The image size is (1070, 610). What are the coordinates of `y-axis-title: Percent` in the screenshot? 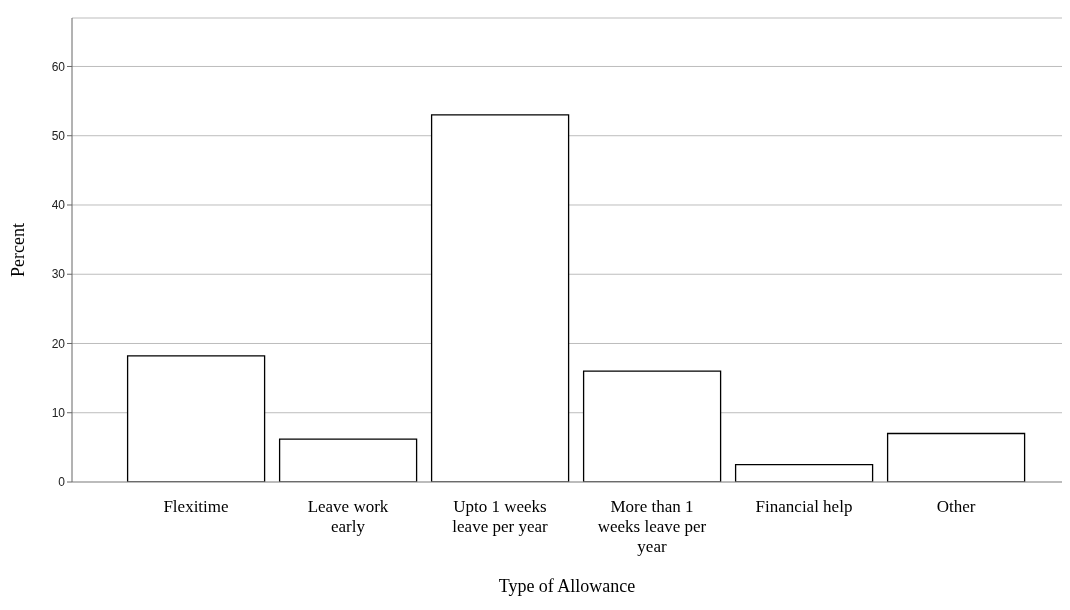 It's located at (18, 250).